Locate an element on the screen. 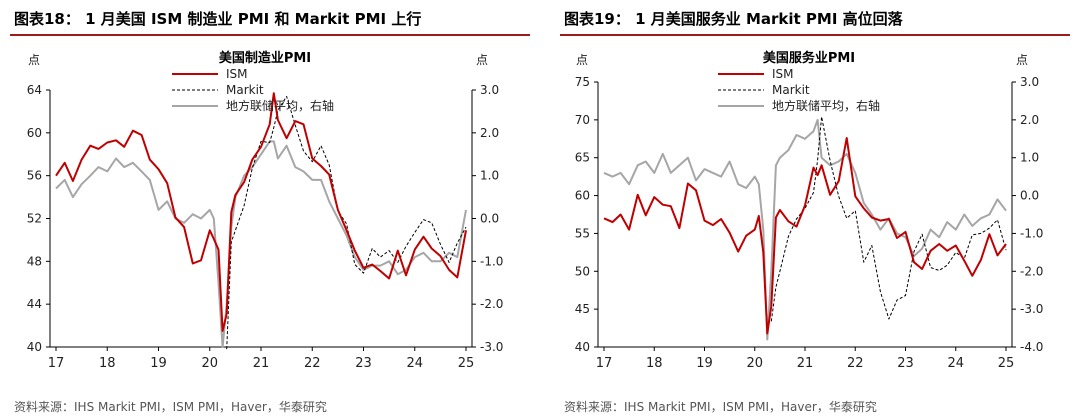  y-left-tick-label: 64 is located at coordinates (34, 90).